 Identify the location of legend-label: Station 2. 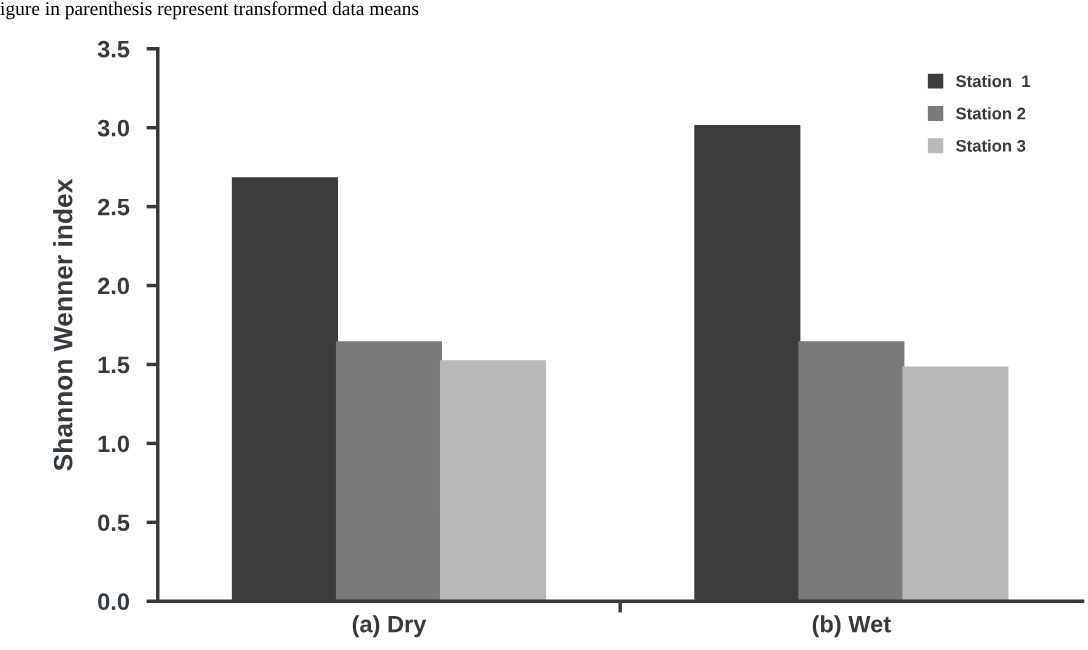
(991, 113).